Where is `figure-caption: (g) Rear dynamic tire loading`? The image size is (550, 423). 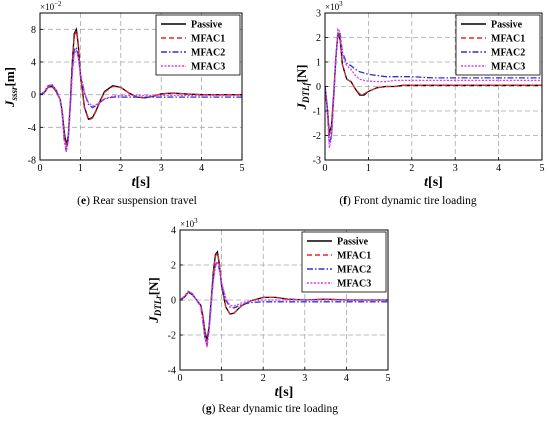 figure-caption: (g) Rear dynamic tire loading is located at coordinates (270, 409).